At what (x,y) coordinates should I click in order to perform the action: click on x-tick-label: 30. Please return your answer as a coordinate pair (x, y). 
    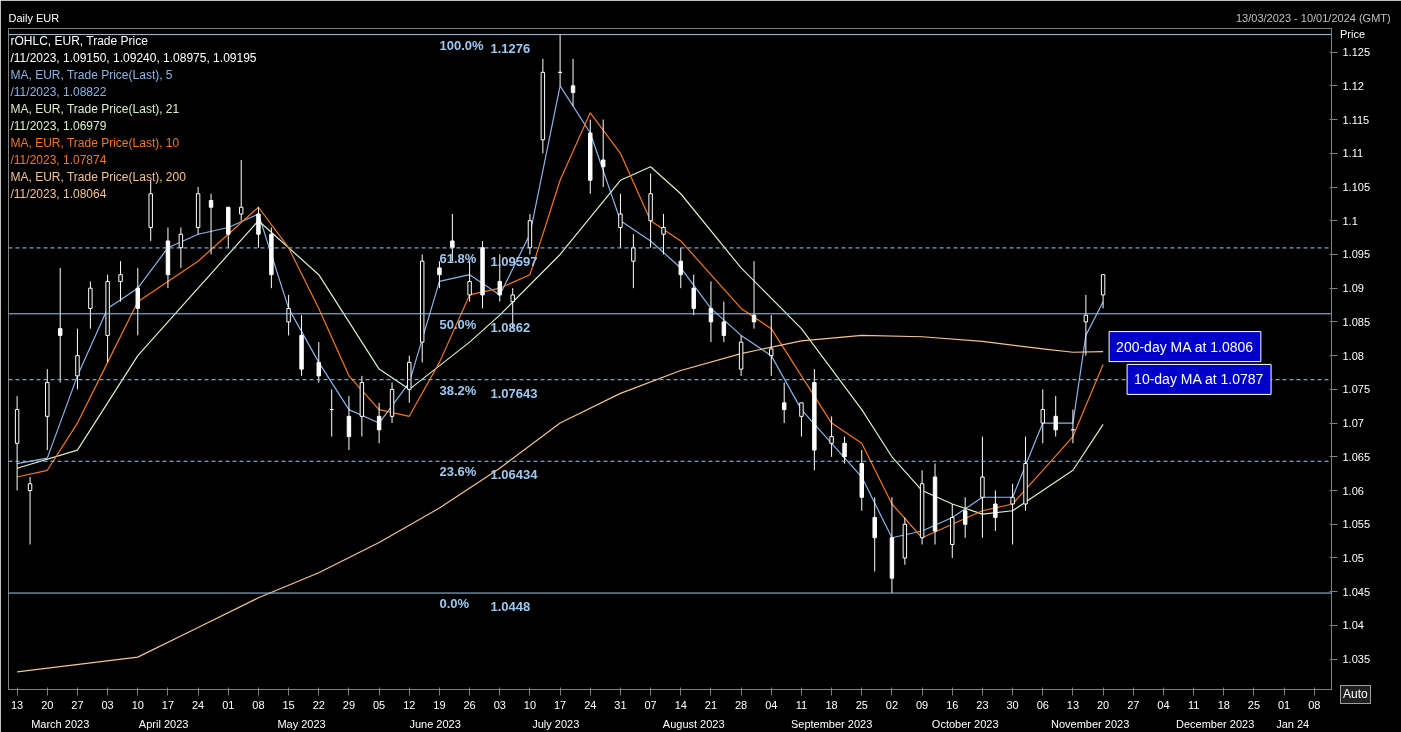
    Looking at the image, I should click on (1012, 704).